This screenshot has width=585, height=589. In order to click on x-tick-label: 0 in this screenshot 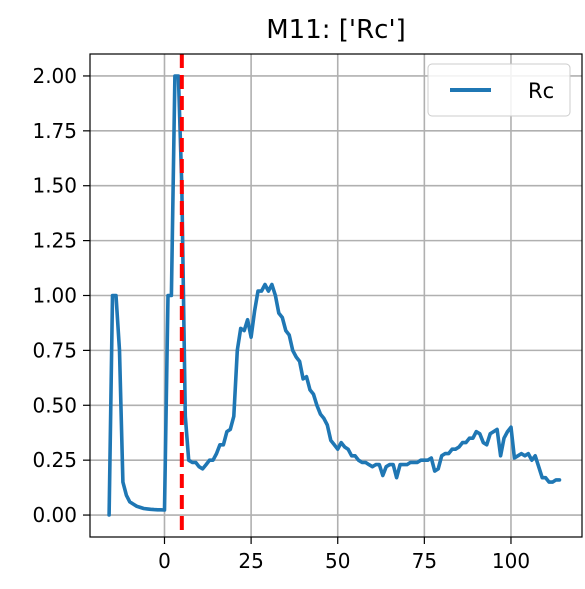, I will do `click(164, 561)`.